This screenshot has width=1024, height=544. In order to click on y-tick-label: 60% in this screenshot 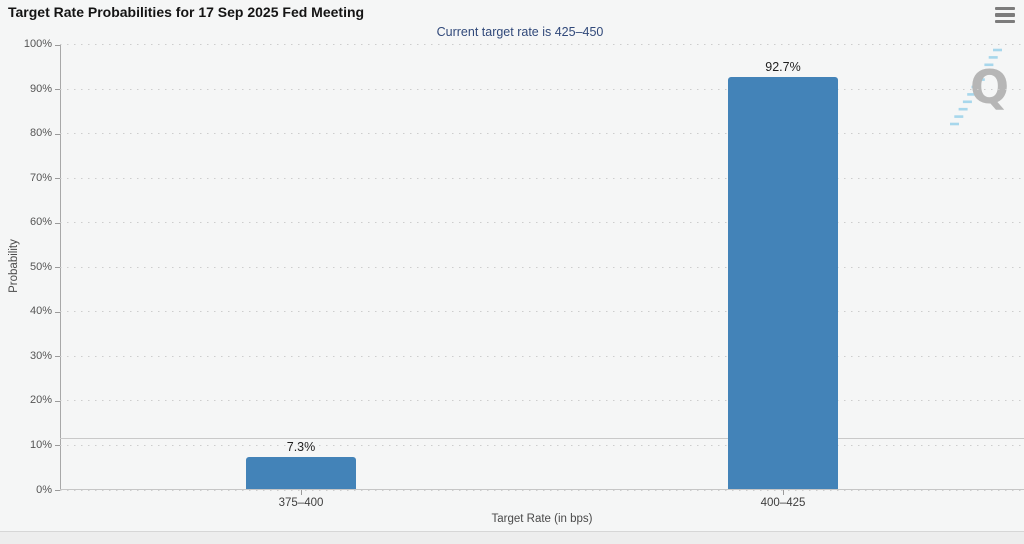, I will do `click(40, 222)`.